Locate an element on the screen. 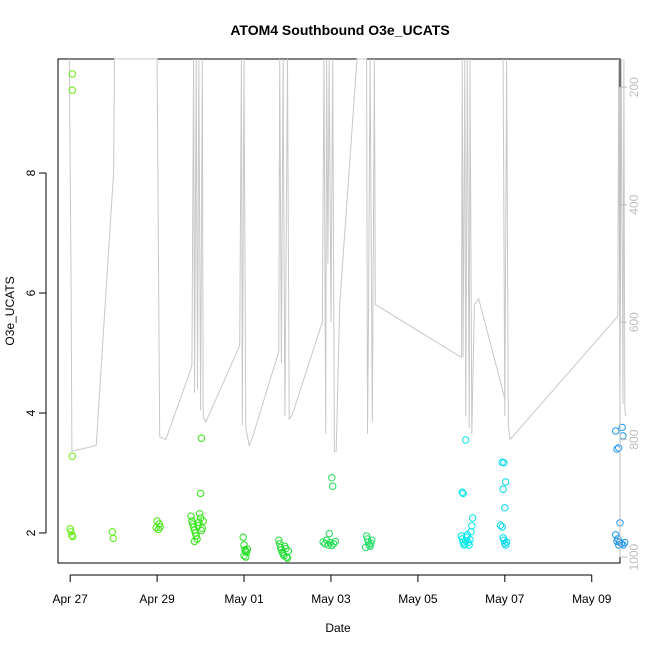 Image resolution: width=650 pixels, height=650 pixels. chart-title: ATOM4 Southbound O3e_UCATS is located at coordinates (339, 30).